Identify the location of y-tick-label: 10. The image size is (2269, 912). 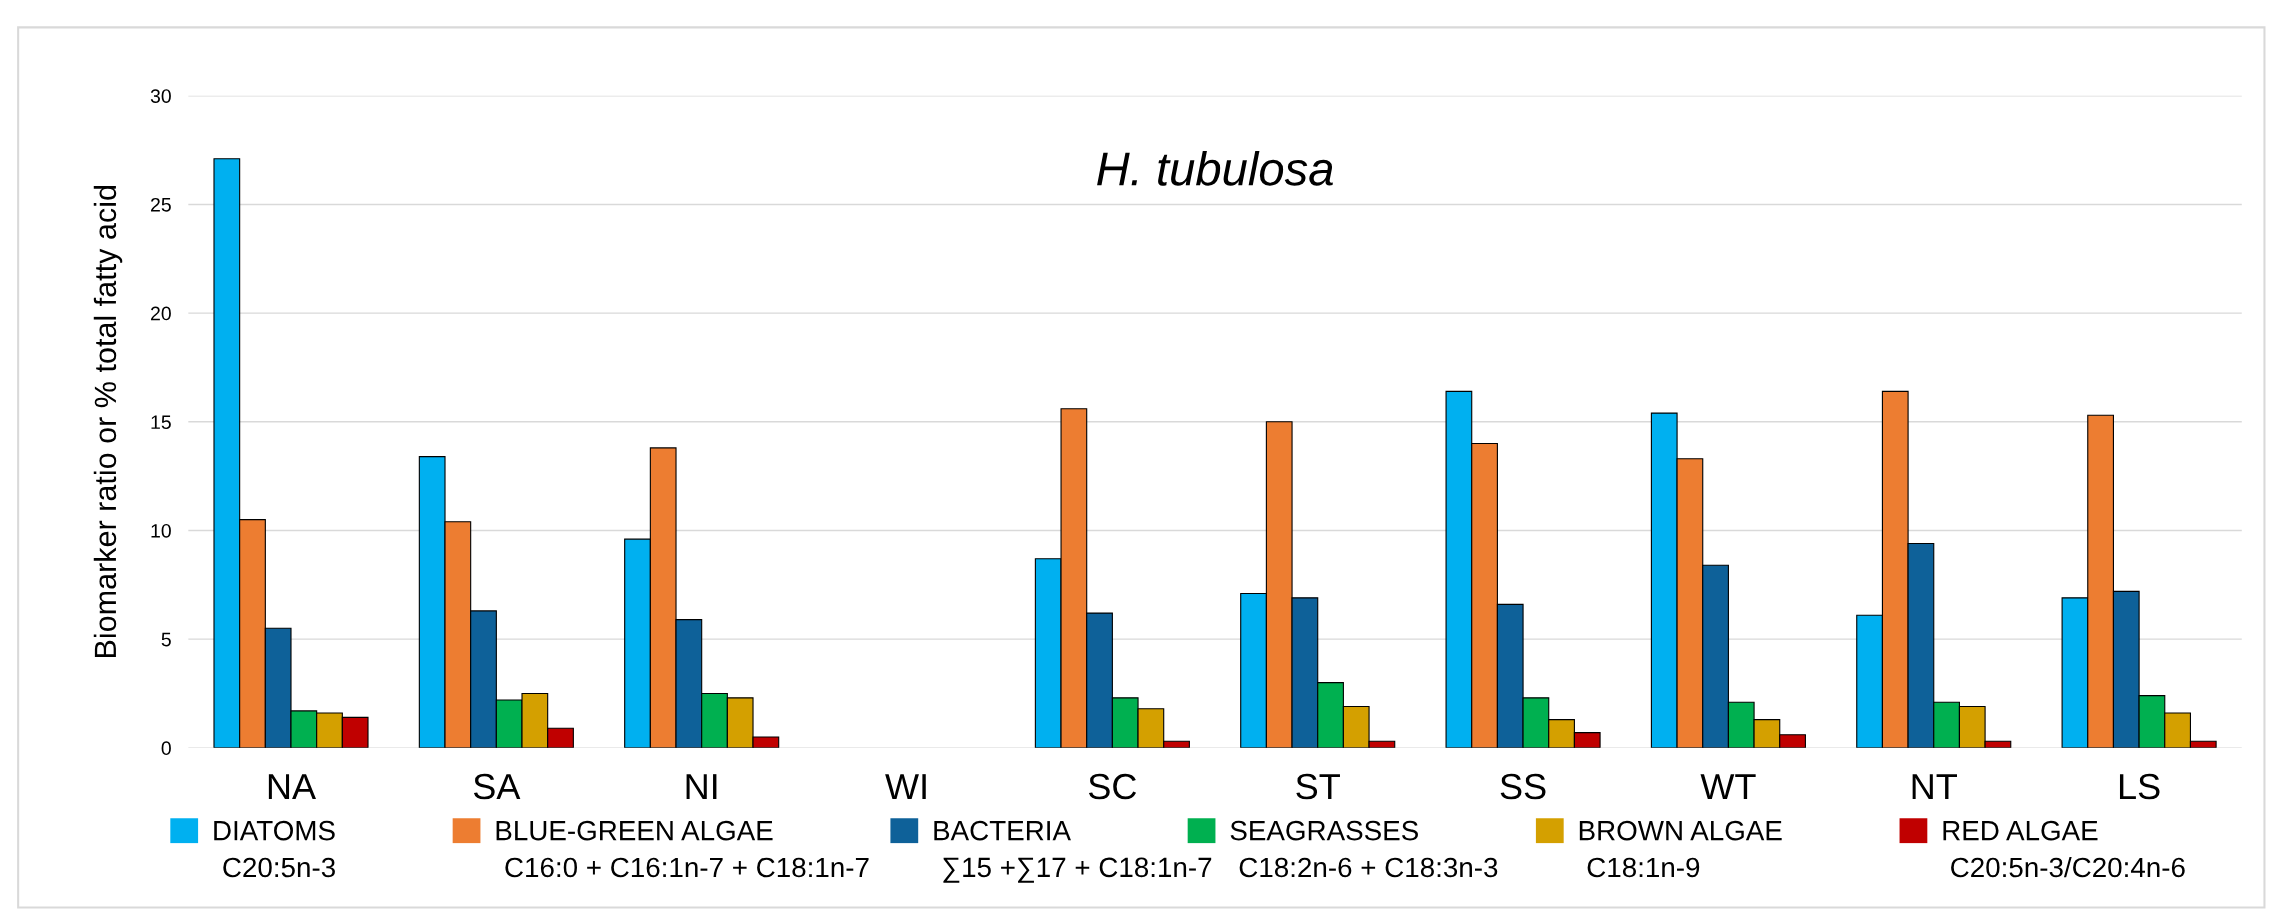
(161, 530).